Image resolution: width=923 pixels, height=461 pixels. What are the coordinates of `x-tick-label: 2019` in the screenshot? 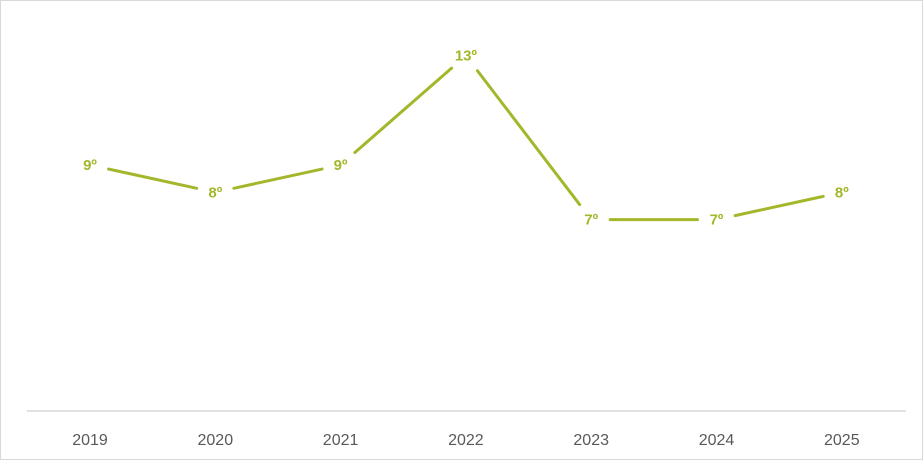 It's located at (90, 440).